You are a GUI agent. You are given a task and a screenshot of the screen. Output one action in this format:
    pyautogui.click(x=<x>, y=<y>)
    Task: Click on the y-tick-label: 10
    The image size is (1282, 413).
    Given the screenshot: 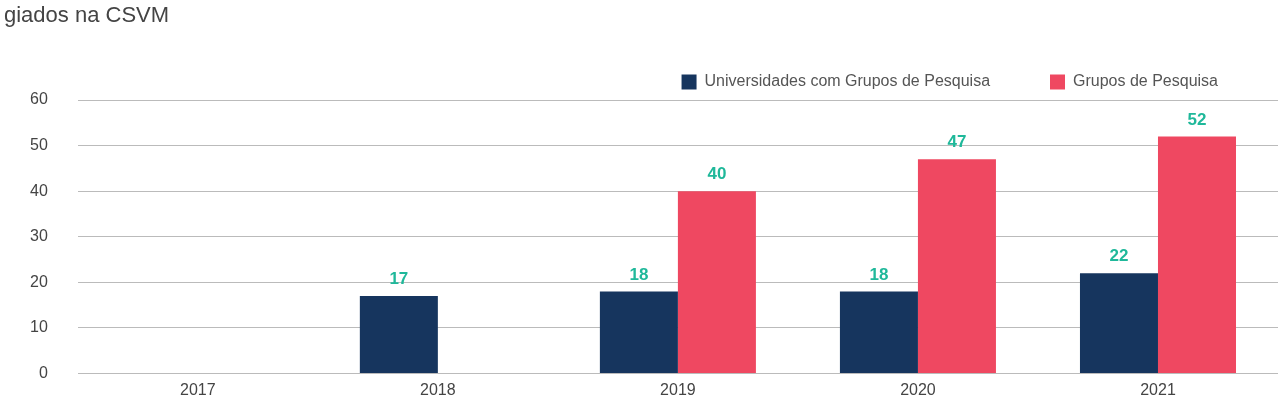 What is the action you would take?
    pyautogui.click(x=39, y=327)
    